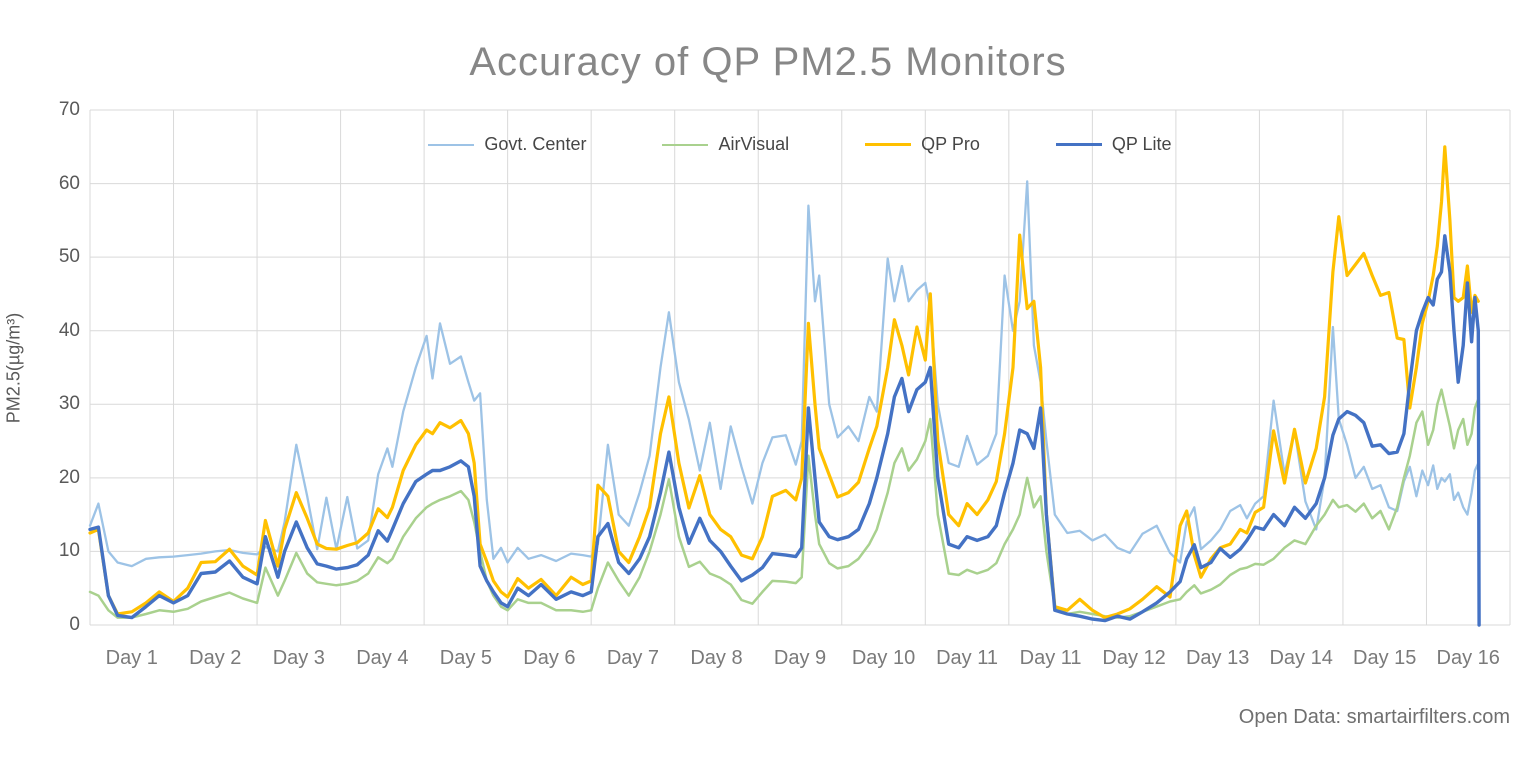  What do you see at coordinates (1134, 658) in the screenshot?
I see `x-tick-label: Day 12` at bounding box center [1134, 658].